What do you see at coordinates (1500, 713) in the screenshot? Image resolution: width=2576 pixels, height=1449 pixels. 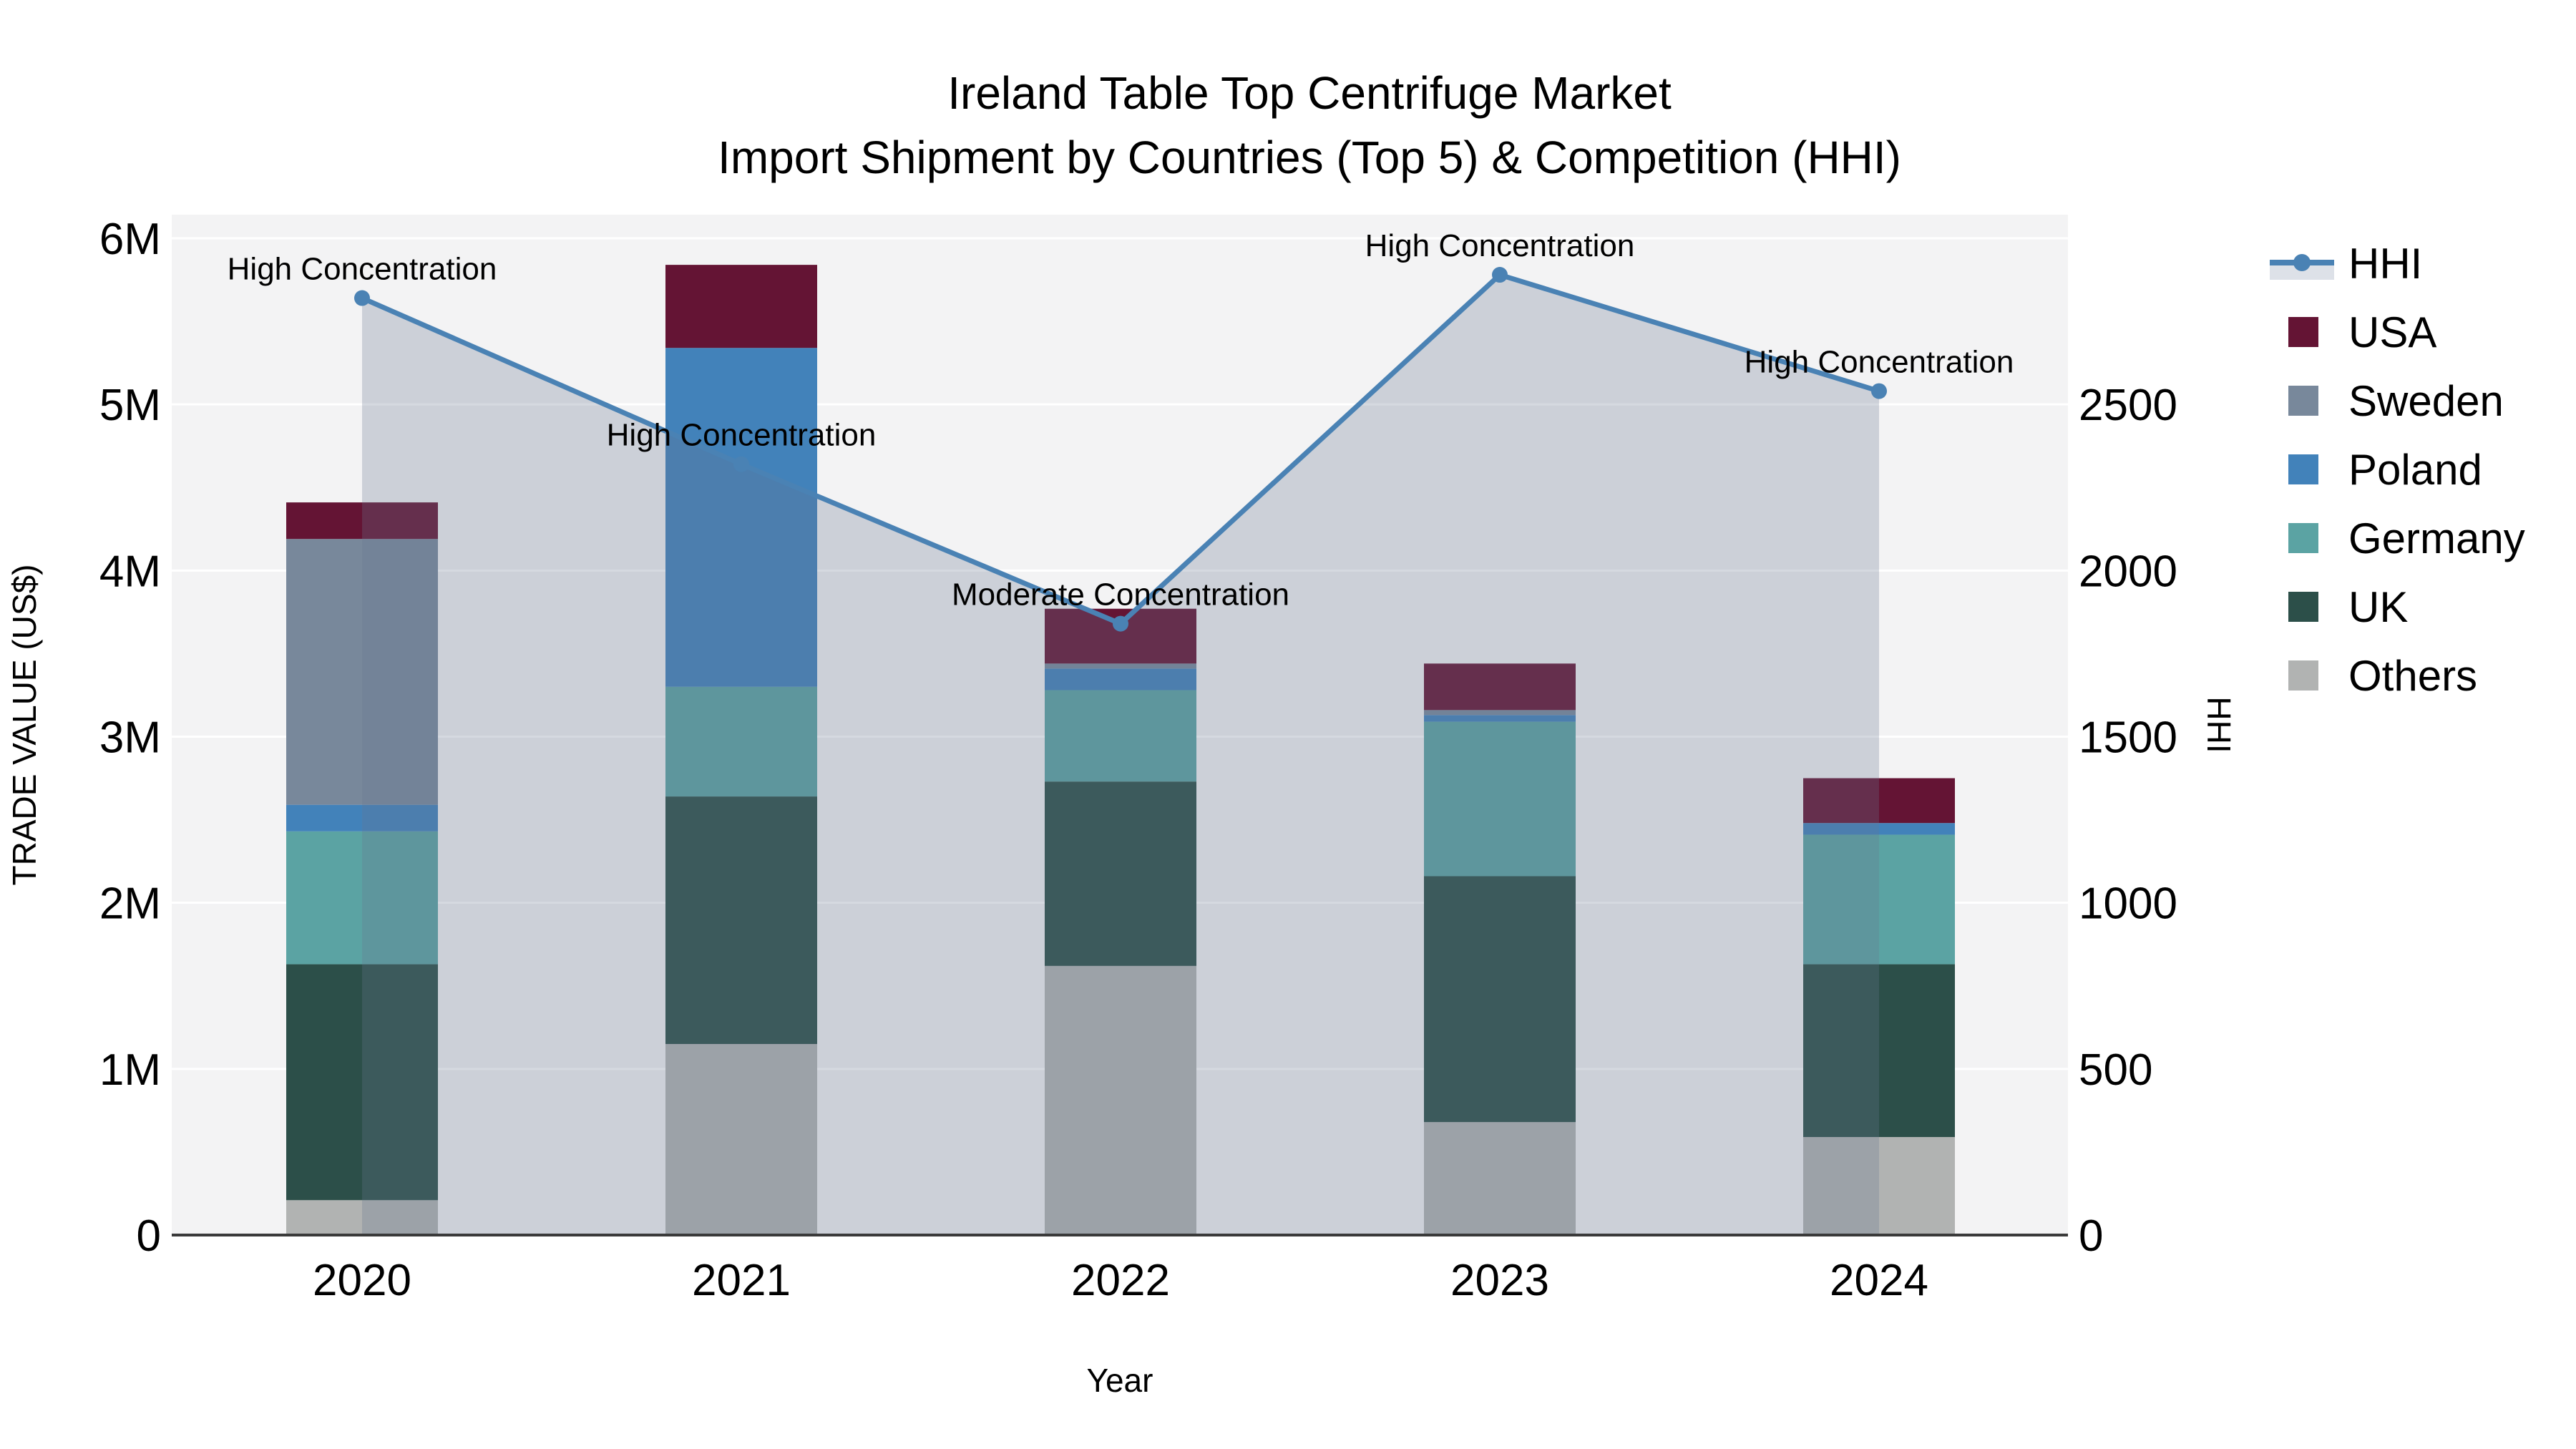 I see `bar-segment-sweden-2023` at bounding box center [1500, 713].